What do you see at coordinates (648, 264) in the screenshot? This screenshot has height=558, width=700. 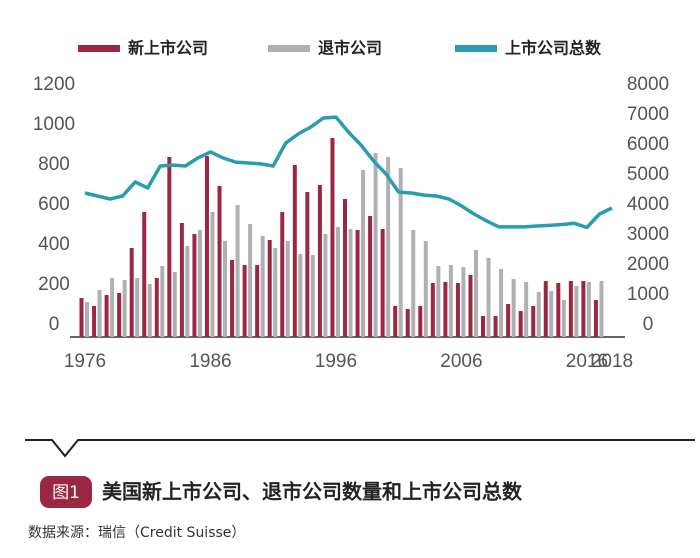 I see `y2-tick-label: 2000` at bounding box center [648, 264].